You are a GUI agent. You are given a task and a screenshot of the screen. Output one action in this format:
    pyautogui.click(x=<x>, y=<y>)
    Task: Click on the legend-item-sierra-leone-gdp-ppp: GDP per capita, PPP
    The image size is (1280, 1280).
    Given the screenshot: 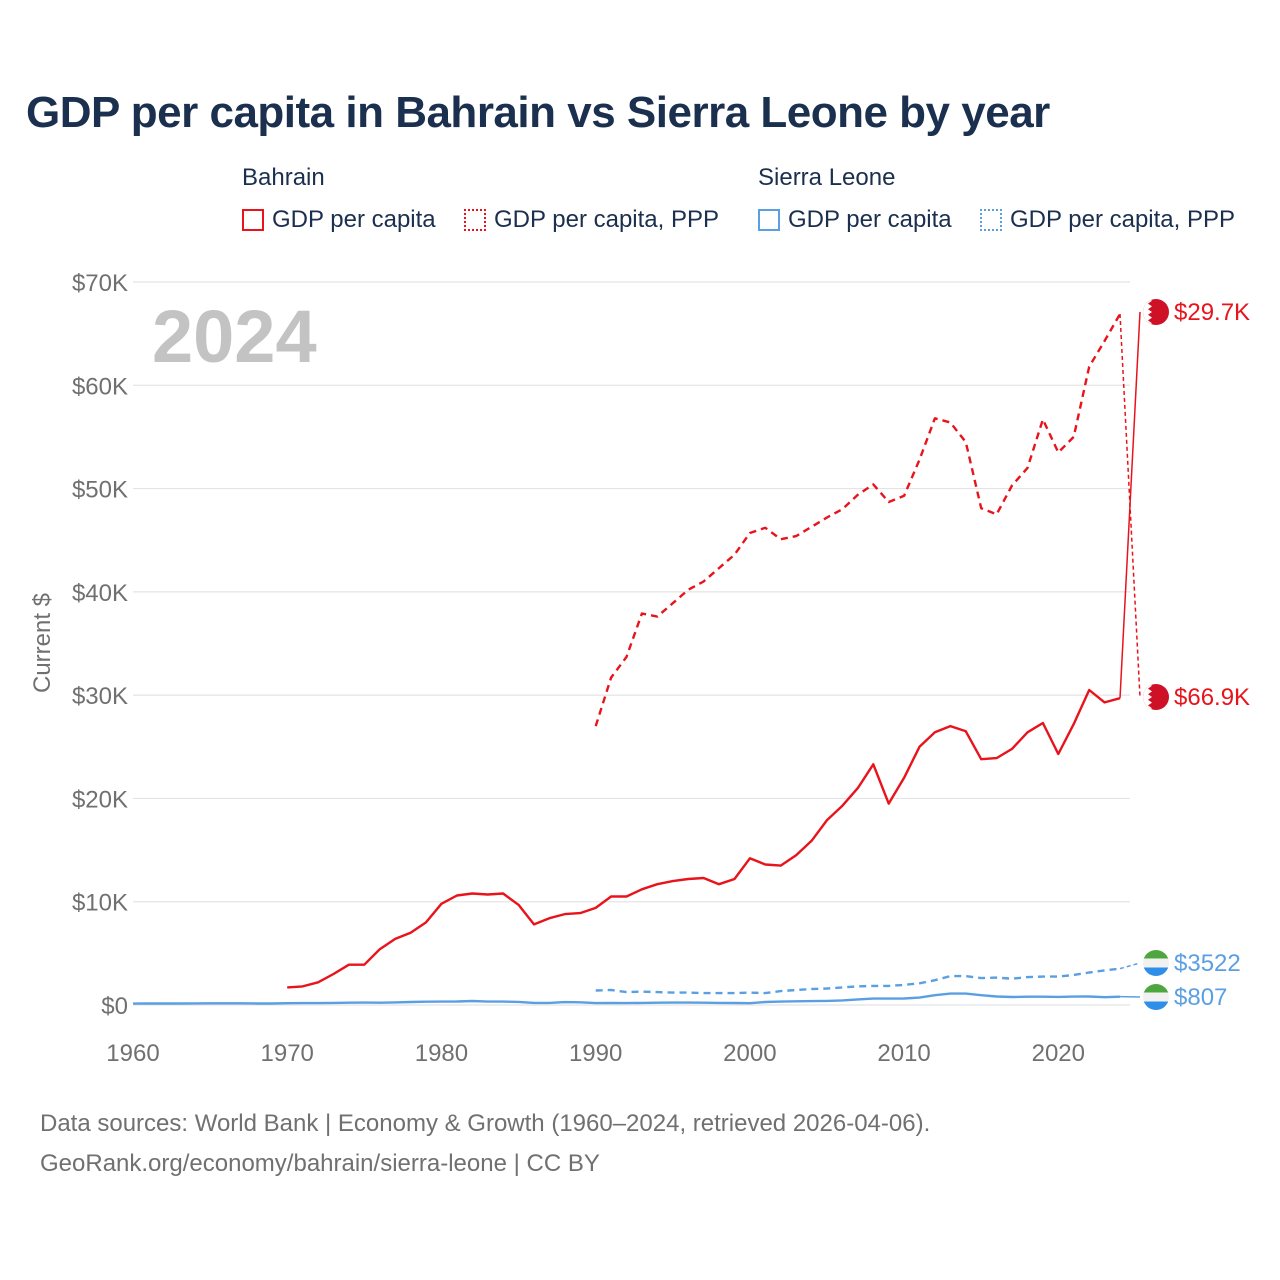 What is the action you would take?
    pyautogui.click(x=1107, y=220)
    